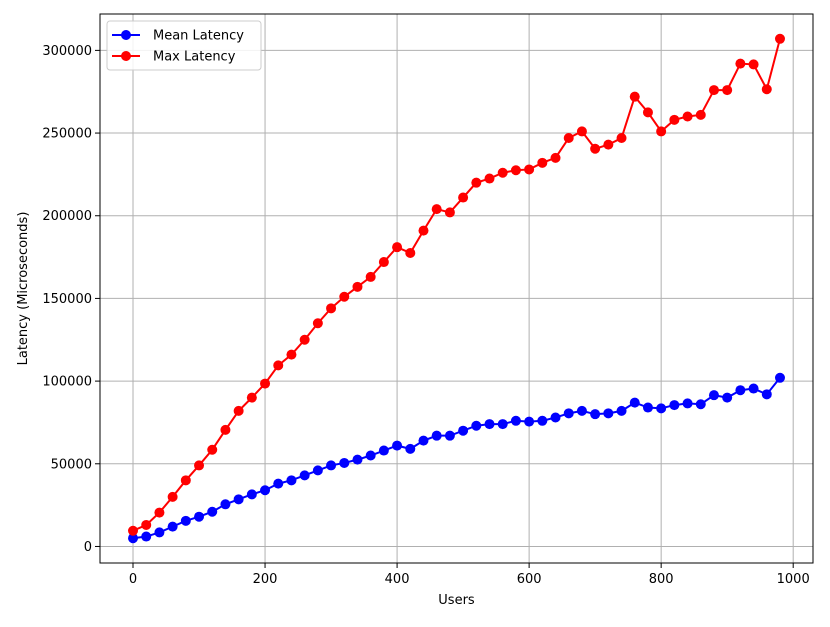 This screenshot has width=830, height=627. I want to click on y-tick-label: 150000, so click(67, 299).